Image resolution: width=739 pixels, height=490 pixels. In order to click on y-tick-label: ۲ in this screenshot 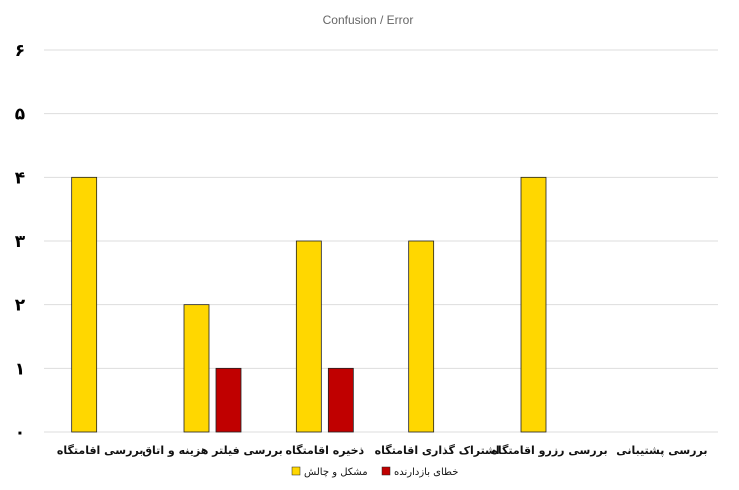, I will do `click(20, 306)`.